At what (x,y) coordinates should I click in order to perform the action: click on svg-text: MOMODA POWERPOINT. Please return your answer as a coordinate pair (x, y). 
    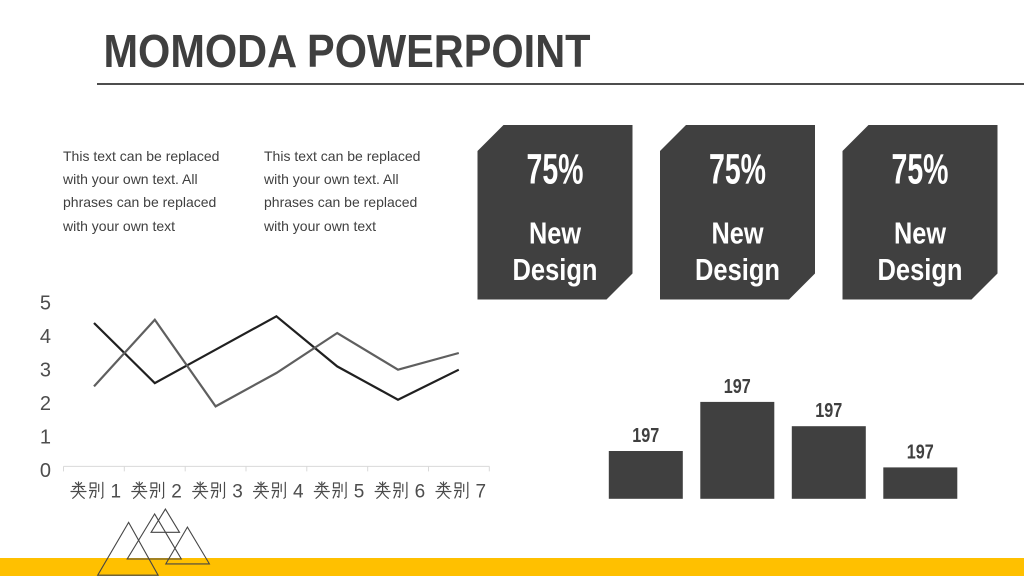
    Looking at the image, I should click on (347, 51).